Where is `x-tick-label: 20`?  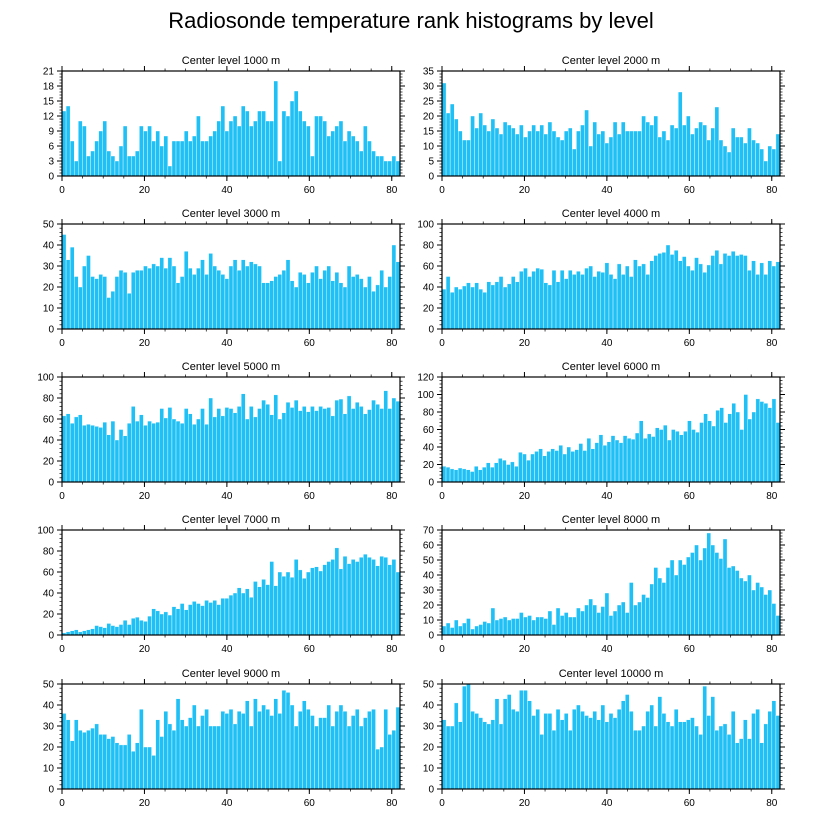 x-tick-label: 20 is located at coordinates (145, 190).